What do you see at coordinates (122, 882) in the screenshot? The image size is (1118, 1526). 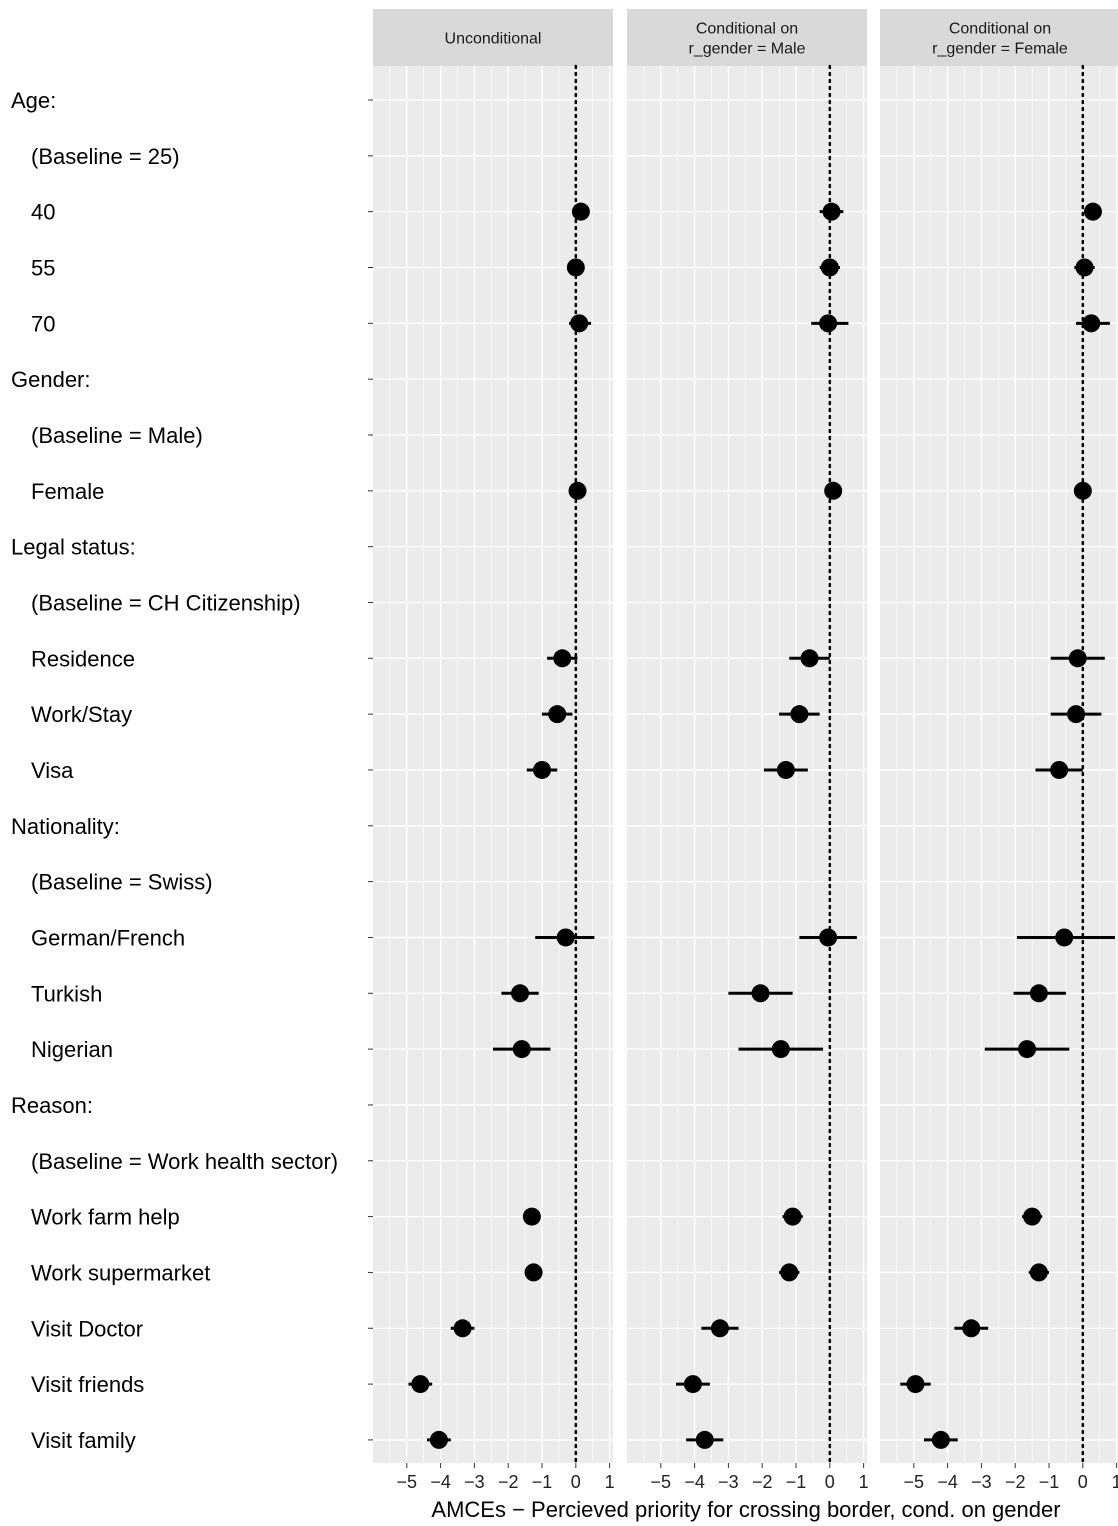 I see `level-label: (Baseline = Swiss)` at bounding box center [122, 882].